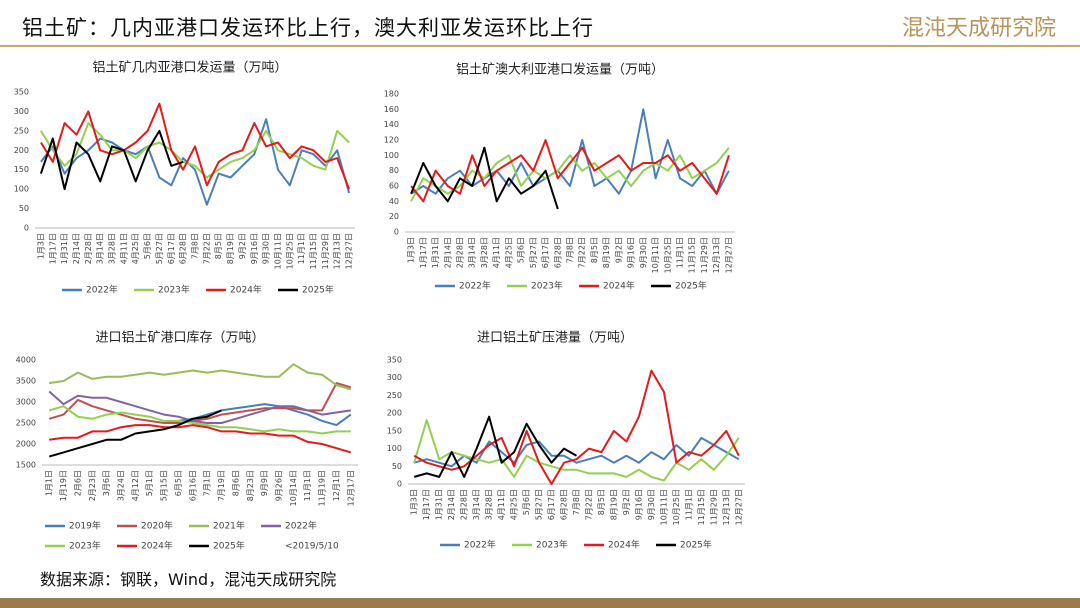  Describe the element at coordinates (667, 255) in the screenshot. I see `x-tick-label: 10月25日` at that location.